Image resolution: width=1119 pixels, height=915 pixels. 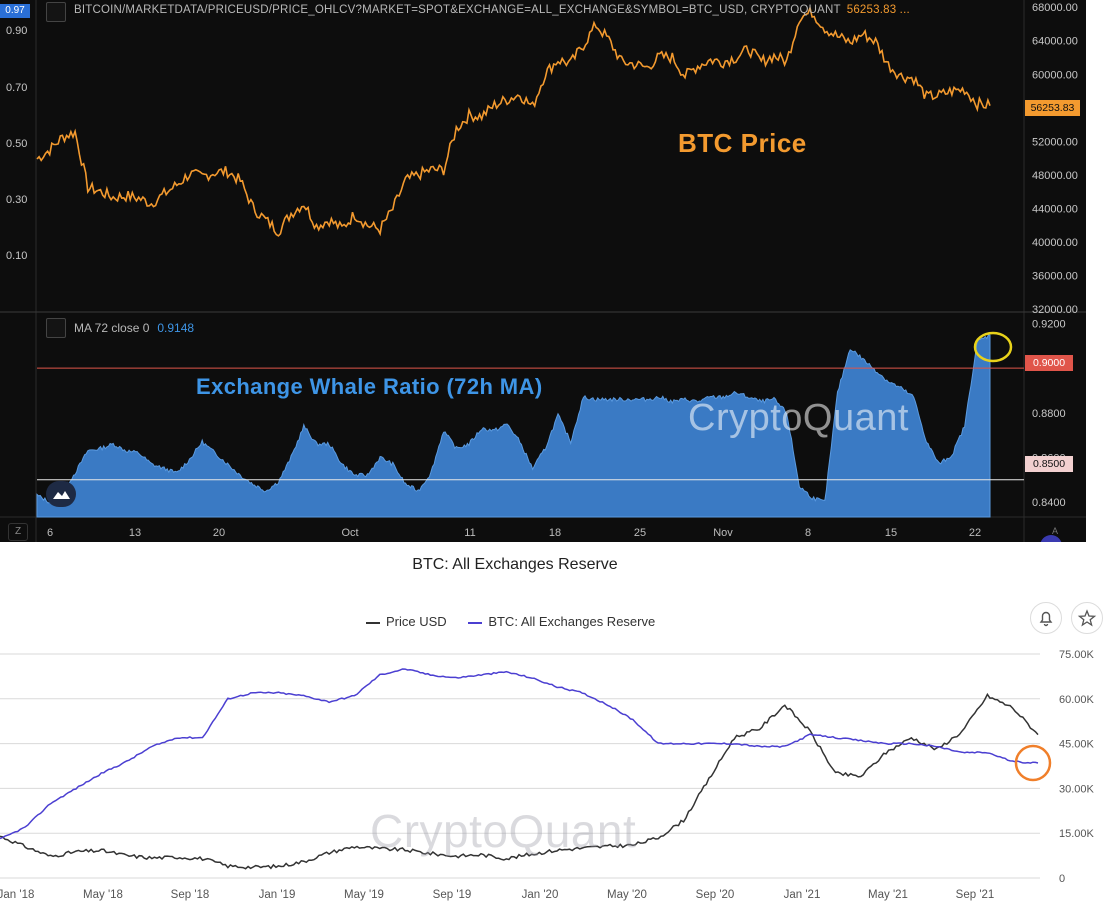 I want to click on legend-label-price: Price USD, so click(x=416, y=621).